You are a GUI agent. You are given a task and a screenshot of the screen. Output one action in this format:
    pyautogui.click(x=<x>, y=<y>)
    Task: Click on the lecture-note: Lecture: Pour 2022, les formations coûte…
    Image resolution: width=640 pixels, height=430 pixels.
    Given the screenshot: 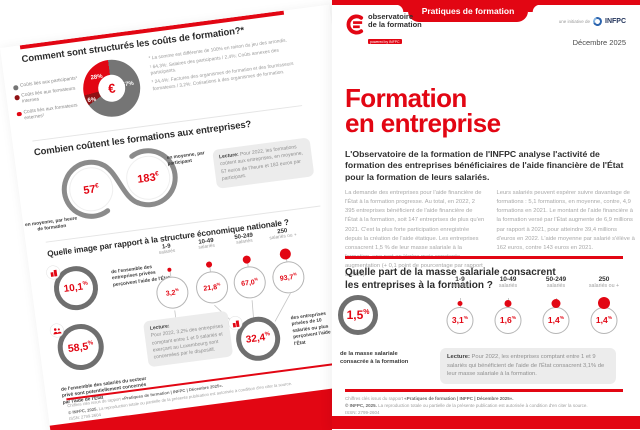 What is the action you would take?
    pyautogui.click(x=263, y=163)
    